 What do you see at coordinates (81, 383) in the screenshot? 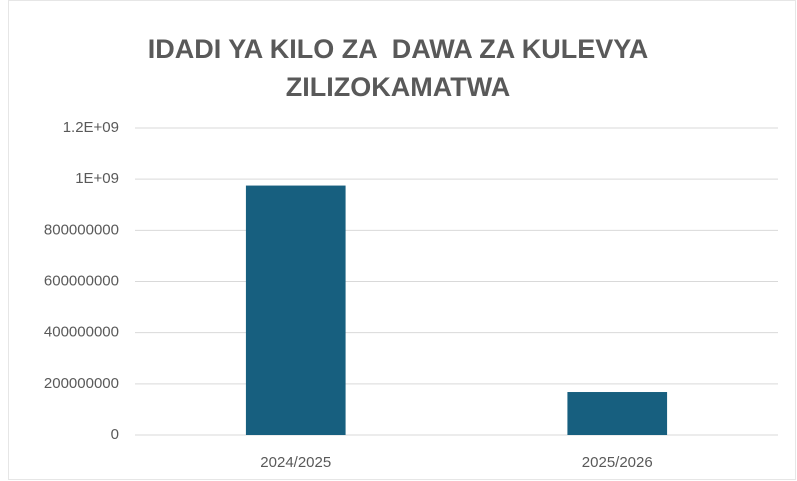
I see `y-tick-label: 200000000` at bounding box center [81, 383].